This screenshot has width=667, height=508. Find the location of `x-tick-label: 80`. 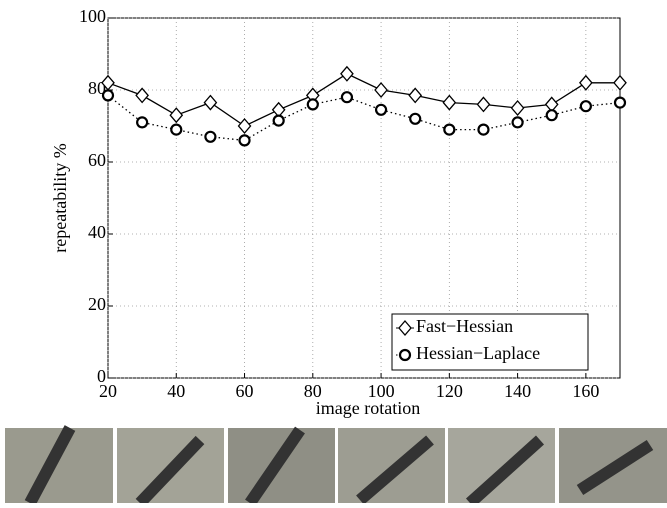

x-tick-label: 80 is located at coordinates (313, 391).